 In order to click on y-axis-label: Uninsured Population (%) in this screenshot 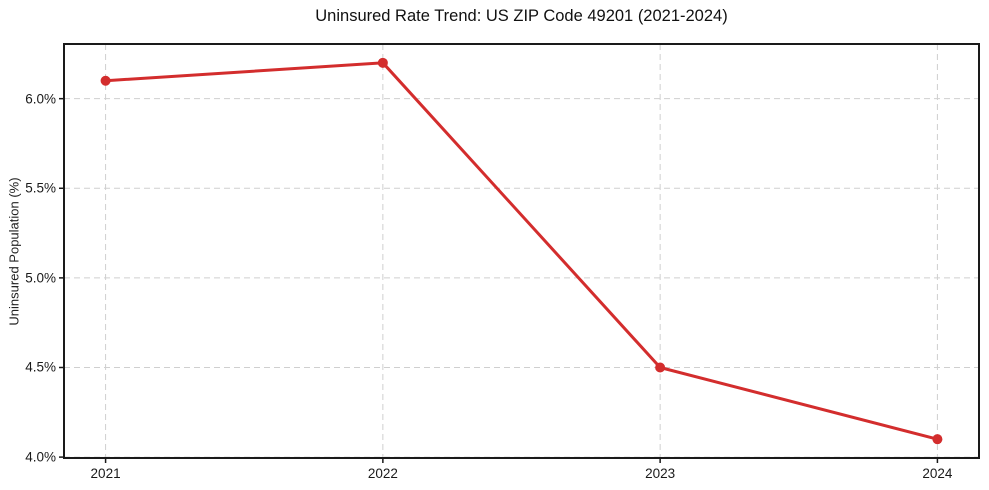, I will do `click(14, 251)`.